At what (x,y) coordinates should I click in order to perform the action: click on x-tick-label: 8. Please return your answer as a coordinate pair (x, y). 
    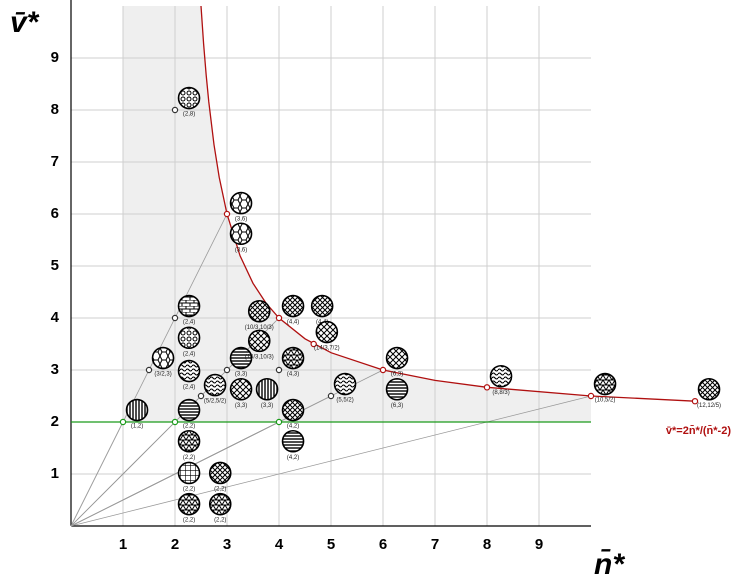
    Looking at the image, I should click on (487, 544).